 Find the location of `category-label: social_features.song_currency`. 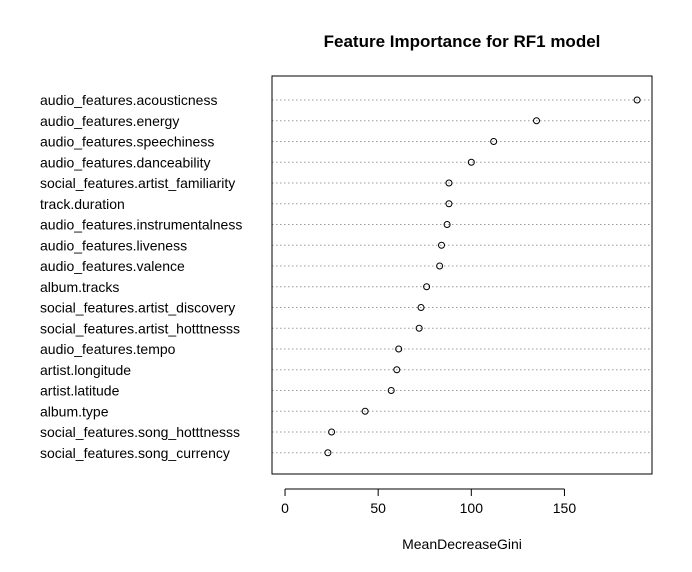

category-label: social_features.song_currency is located at coordinates (135, 453).